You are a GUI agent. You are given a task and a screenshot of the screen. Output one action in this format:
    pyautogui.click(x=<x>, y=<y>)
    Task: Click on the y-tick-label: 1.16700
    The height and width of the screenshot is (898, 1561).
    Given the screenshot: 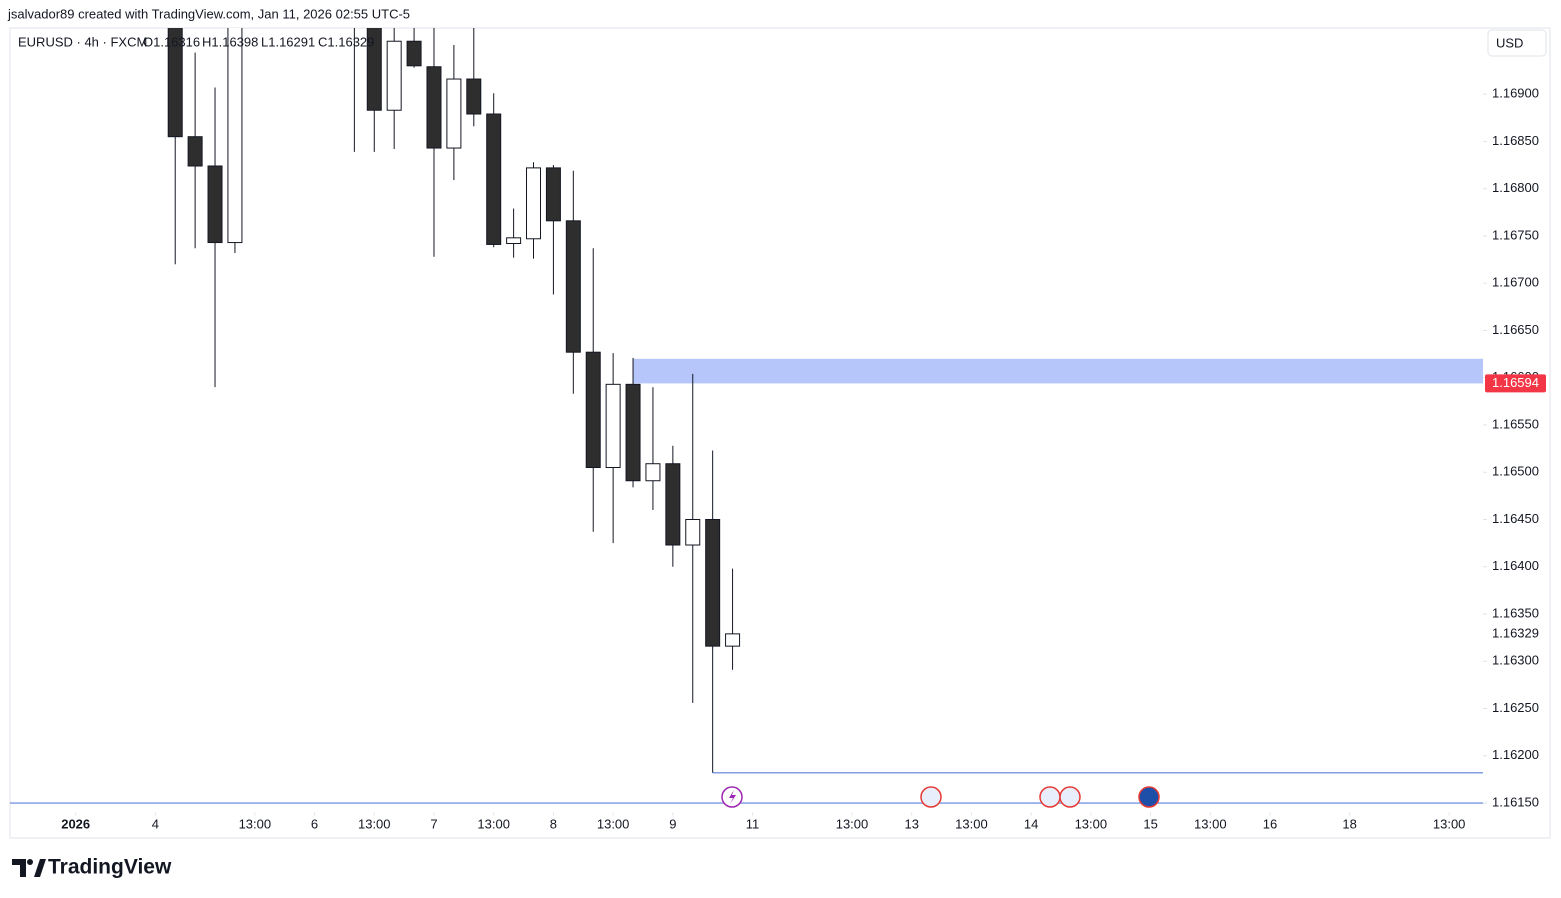 What is the action you would take?
    pyautogui.click(x=1515, y=282)
    